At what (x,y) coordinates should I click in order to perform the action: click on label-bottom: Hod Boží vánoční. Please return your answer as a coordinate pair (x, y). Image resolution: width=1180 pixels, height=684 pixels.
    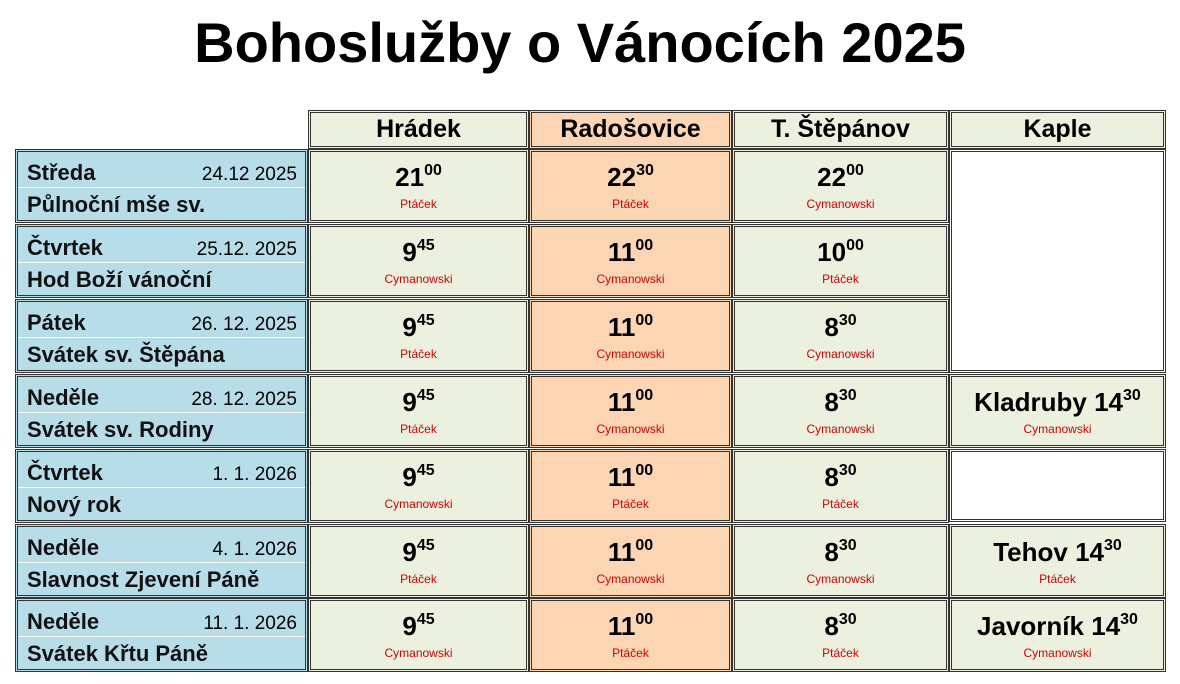
    Looking at the image, I should click on (119, 280).